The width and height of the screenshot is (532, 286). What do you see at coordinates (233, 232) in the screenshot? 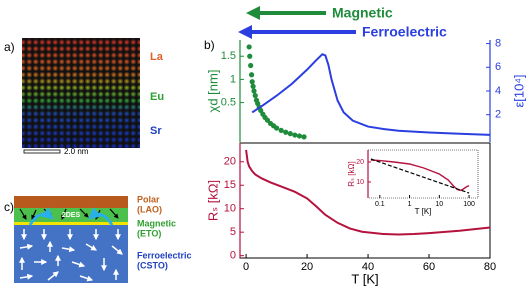
I see `y-tick-label: 5` at bounding box center [233, 232].